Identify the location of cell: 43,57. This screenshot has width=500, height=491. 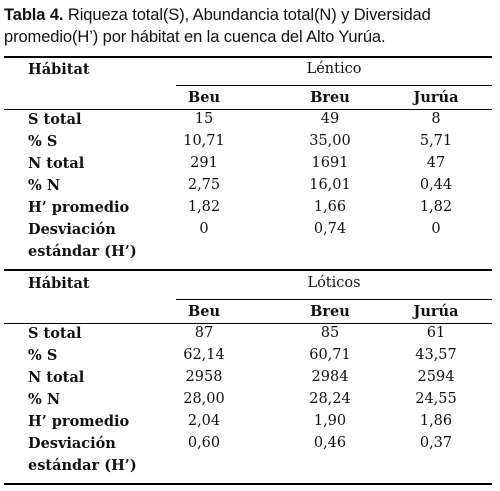
(436, 355).